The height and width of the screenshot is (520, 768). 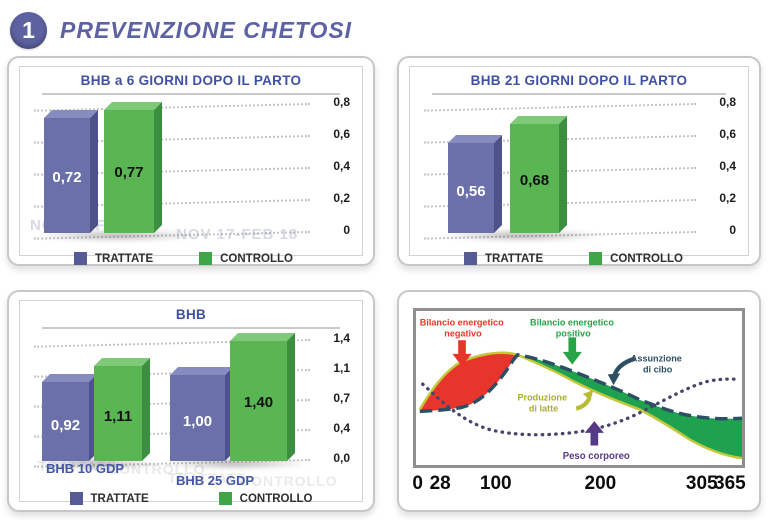 I want to click on bar-controllo: 0,68, so click(x=534, y=178).